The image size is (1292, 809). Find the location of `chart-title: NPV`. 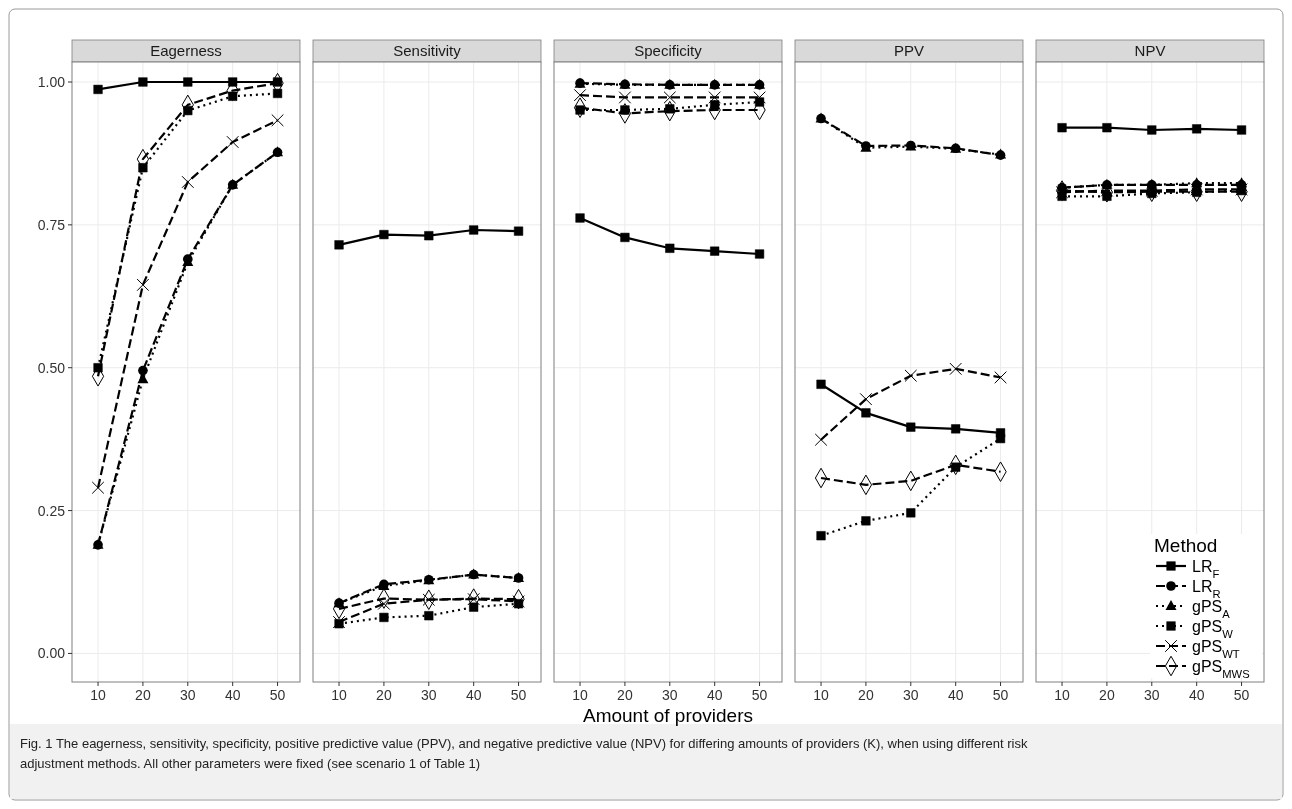

chart-title: NPV is located at coordinates (1150, 50).